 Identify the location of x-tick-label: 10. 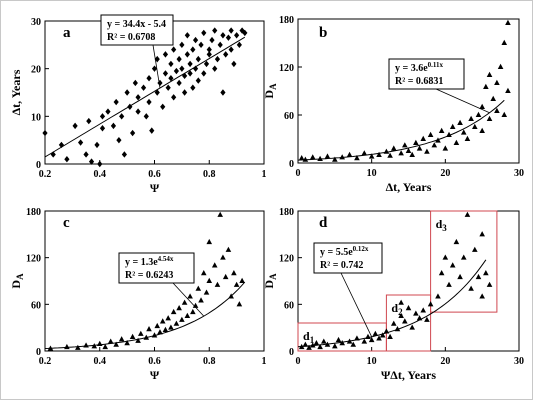
(372, 361).